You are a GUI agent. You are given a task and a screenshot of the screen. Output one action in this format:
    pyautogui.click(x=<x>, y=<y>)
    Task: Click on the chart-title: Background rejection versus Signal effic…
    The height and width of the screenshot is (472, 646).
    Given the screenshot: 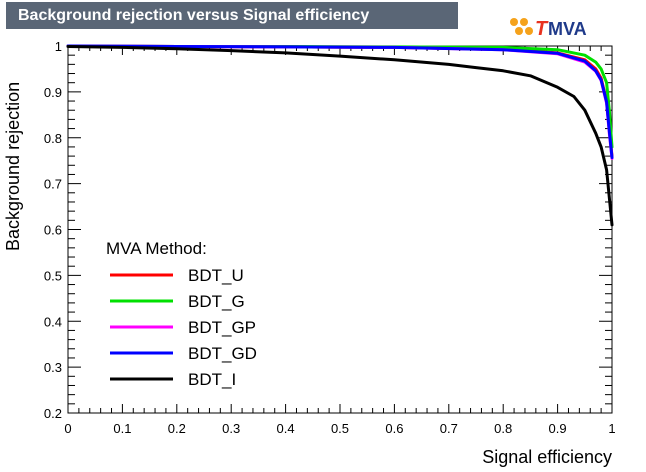 What is the action you would take?
    pyautogui.click(x=232, y=15)
    